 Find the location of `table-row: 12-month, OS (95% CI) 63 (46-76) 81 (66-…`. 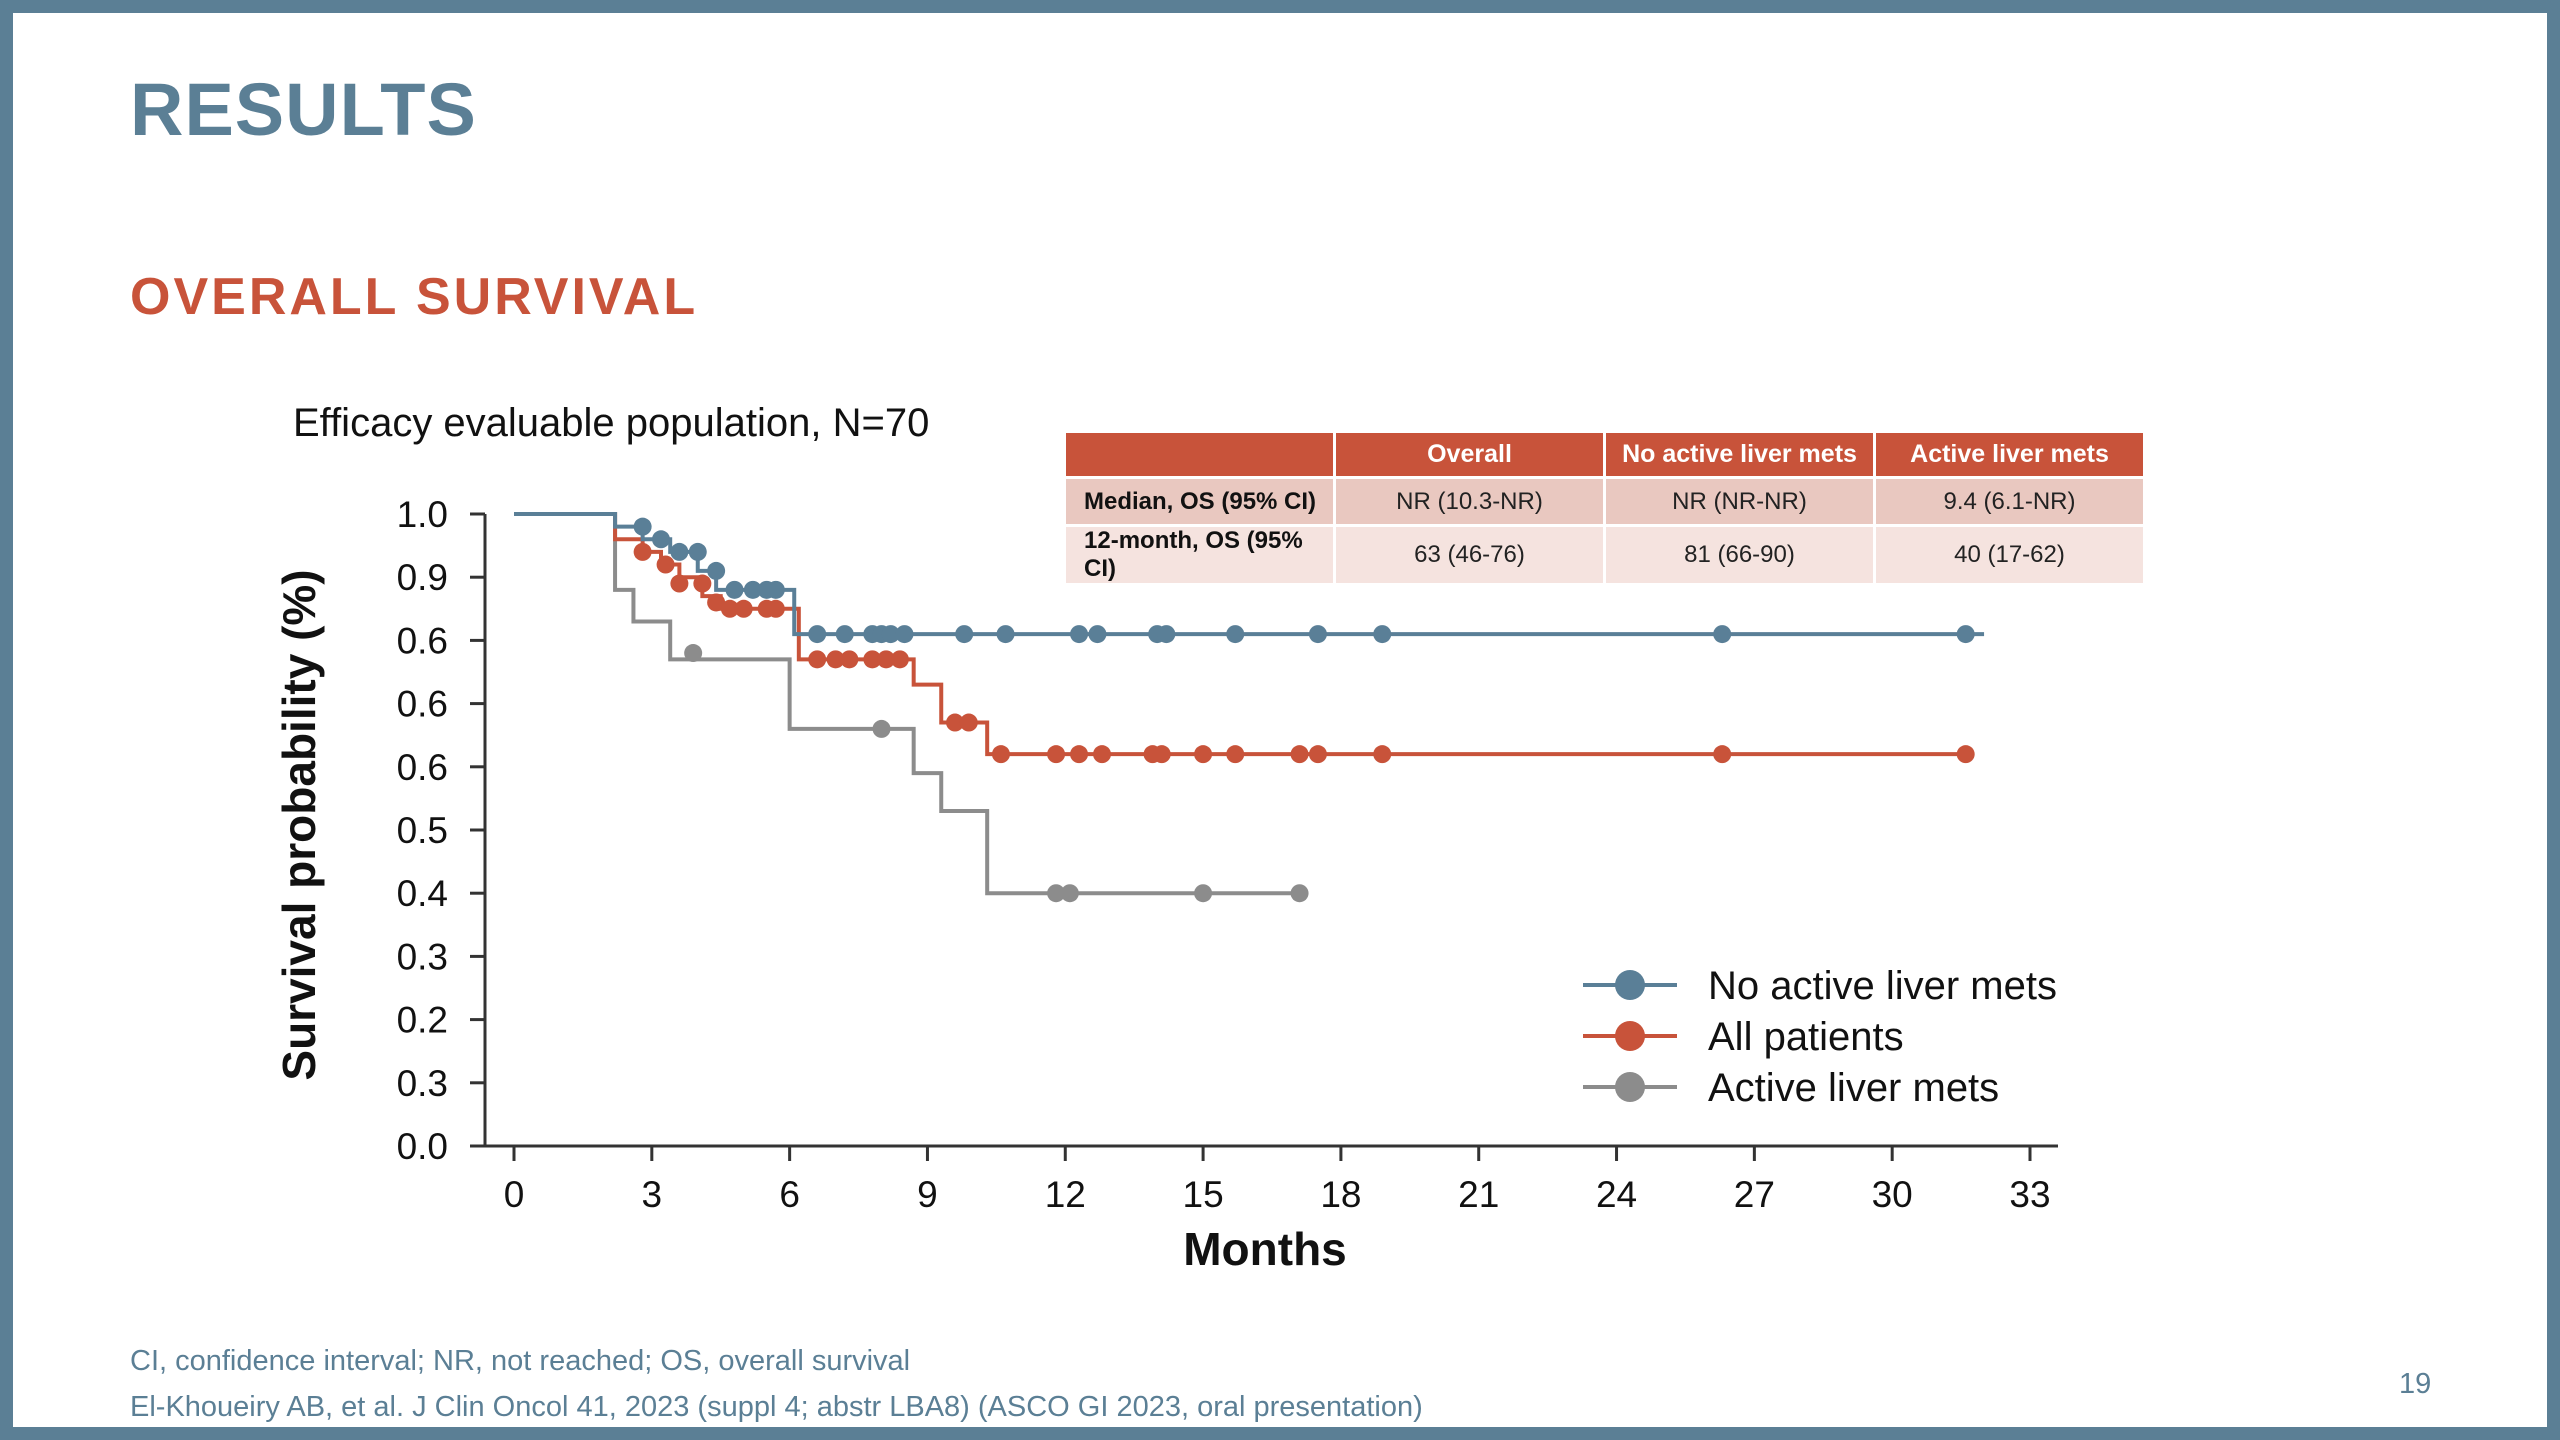

table-row: 12-month, OS (95% CI) 63 (46-76) 81 (66-… is located at coordinates (1606, 553).